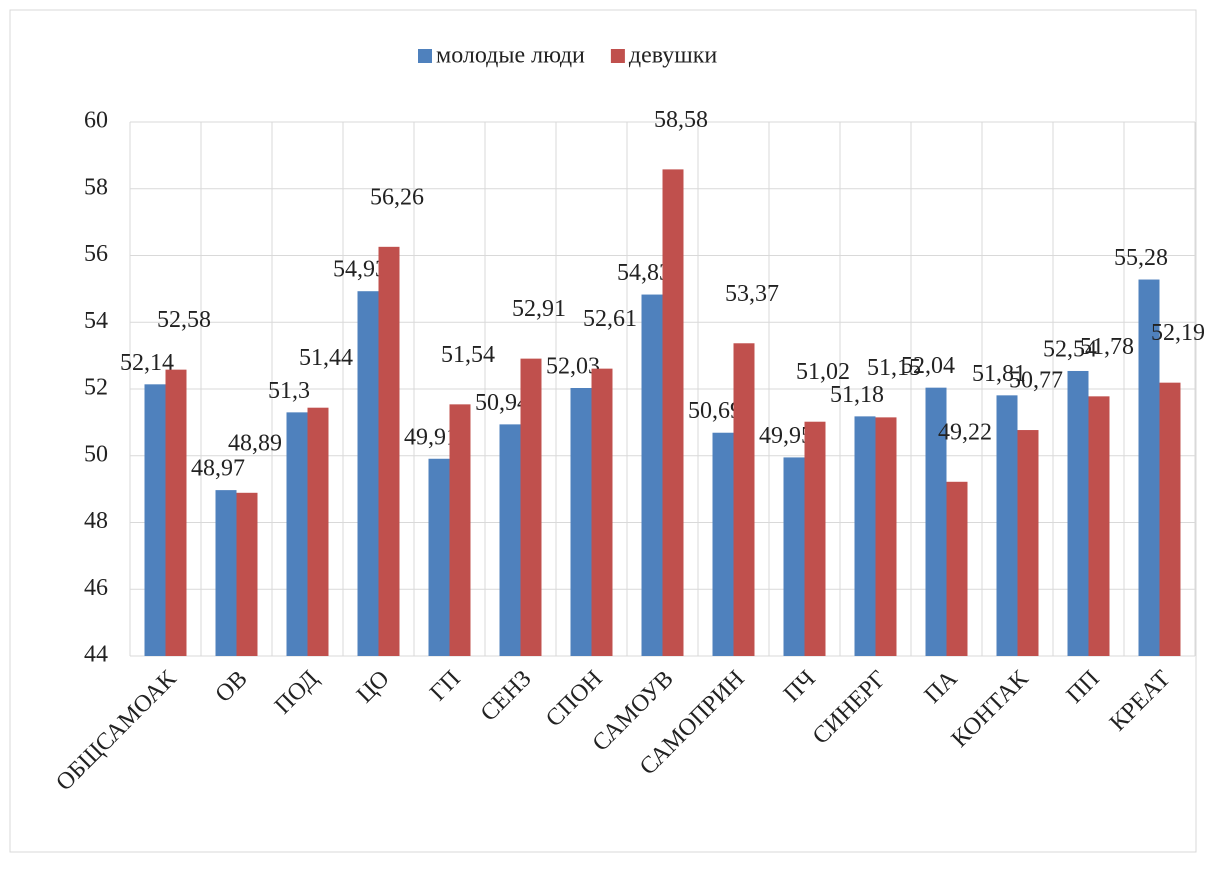 The height and width of the screenshot is (869, 1207). Describe the element at coordinates (610, 319) in the screenshot. I see `data-label: 52,61` at that location.